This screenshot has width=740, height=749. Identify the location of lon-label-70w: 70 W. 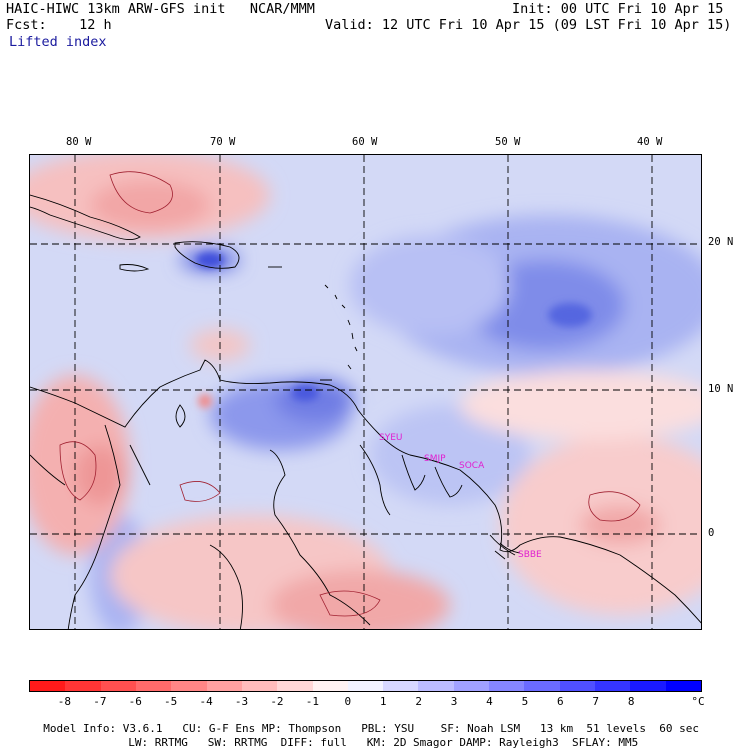
(223, 142).